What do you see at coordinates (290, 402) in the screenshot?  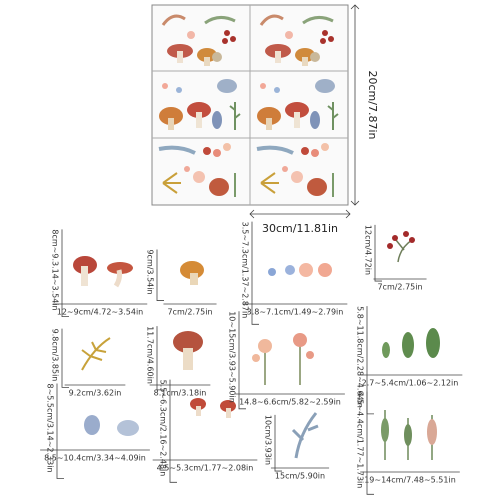 I see `width-label: 14.8~6.6cm/5.82~2.59in` at bounding box center [290, 402].